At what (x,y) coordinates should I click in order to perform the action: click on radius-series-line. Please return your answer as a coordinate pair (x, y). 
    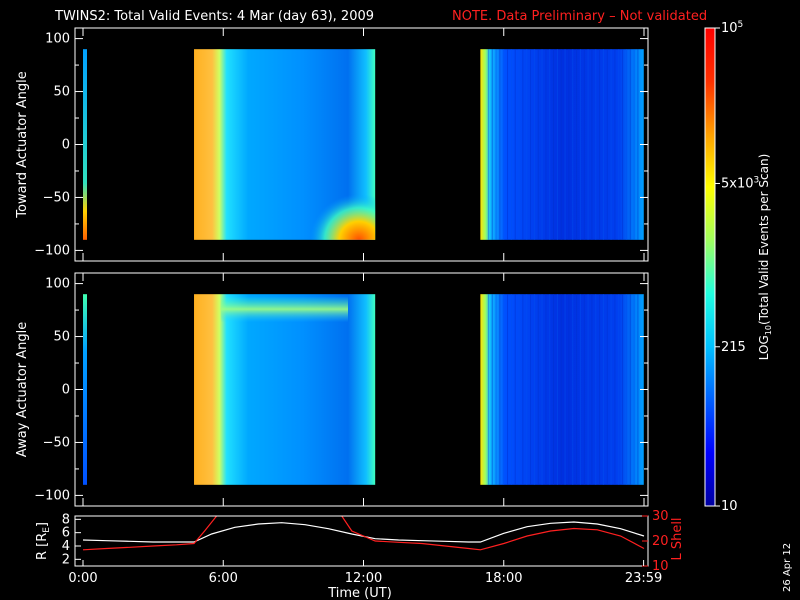
    Looking at the image, I should click on (363, 532).